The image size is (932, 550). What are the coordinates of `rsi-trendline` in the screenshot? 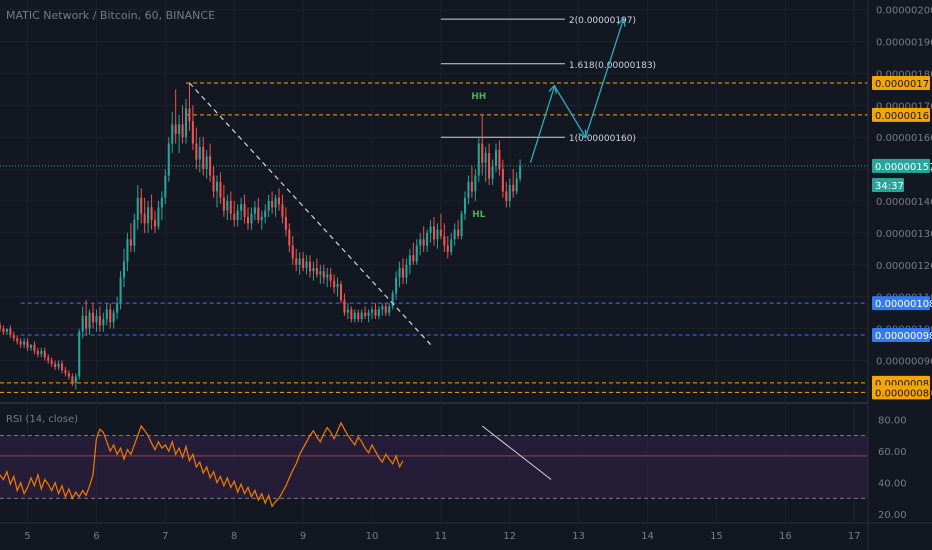 It's located at (516, 452).